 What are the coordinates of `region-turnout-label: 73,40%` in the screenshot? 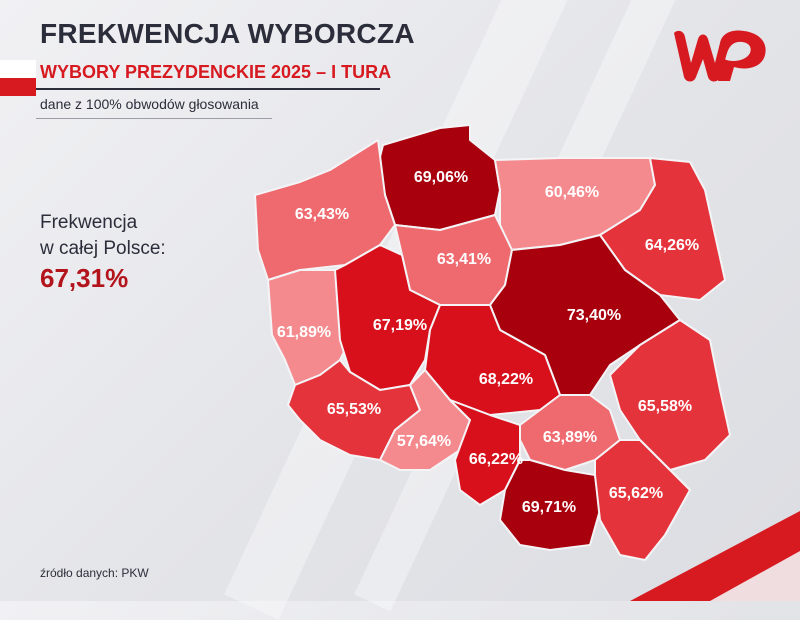 It's located at (594, 315).